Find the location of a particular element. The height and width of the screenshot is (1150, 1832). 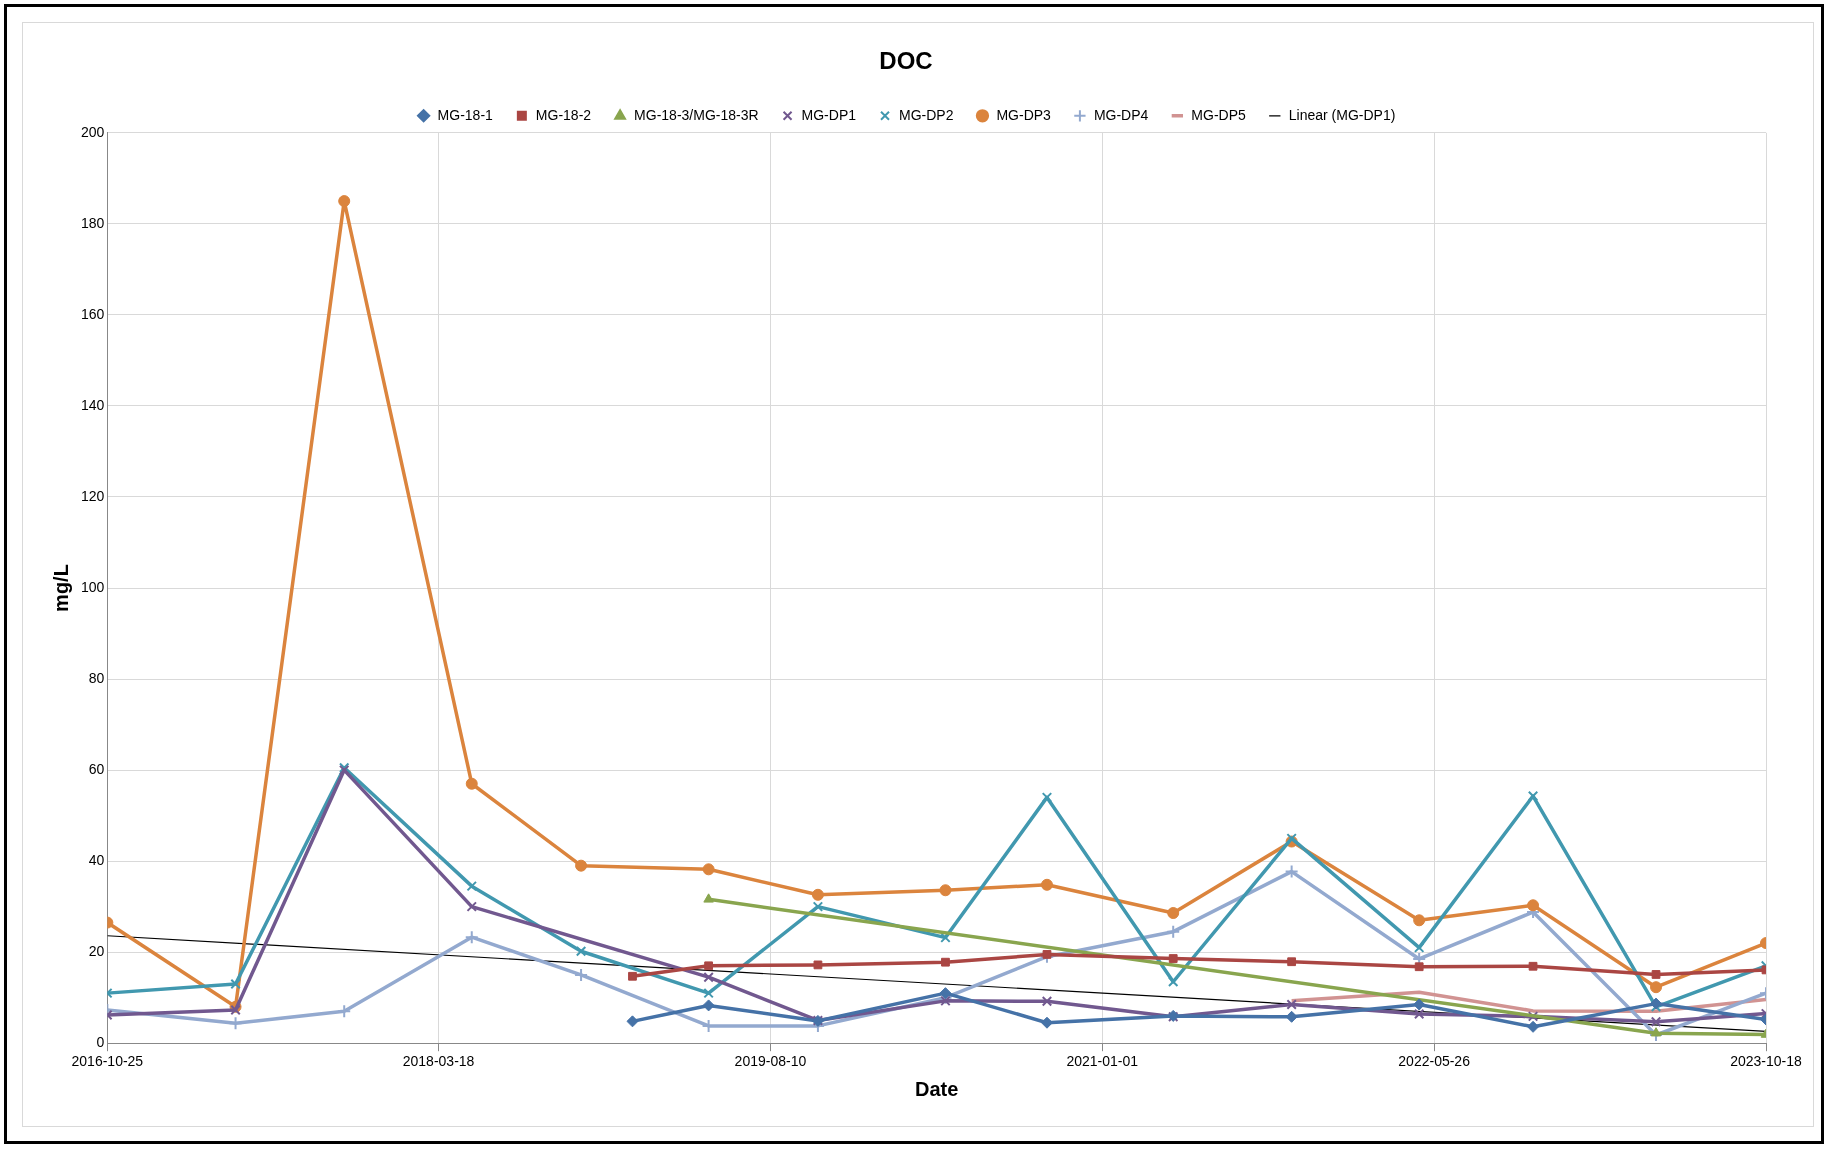

y-tick-label: 40 is located at coordinates (96, 859).